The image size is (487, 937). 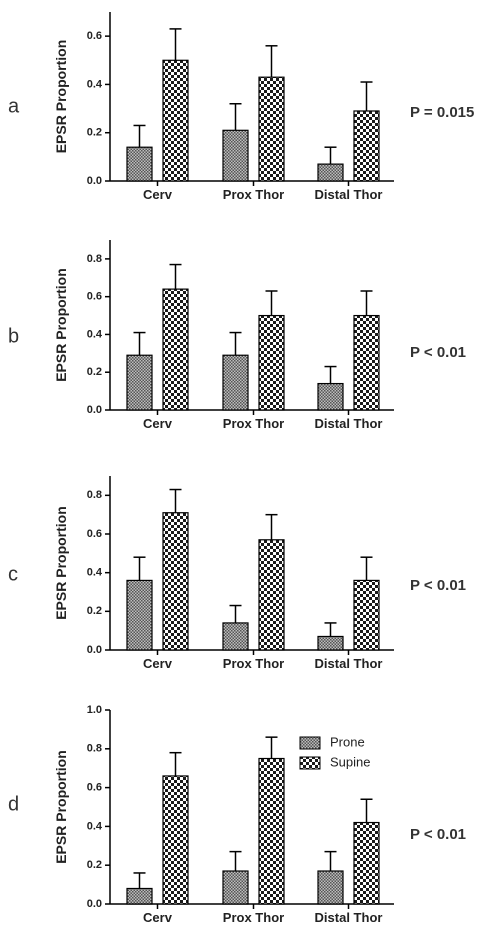 What do you see at coordinates (442, 112) in the screenshot?
I see `p-value-annotation: P = 0.015` at bounding box center [442, 112].